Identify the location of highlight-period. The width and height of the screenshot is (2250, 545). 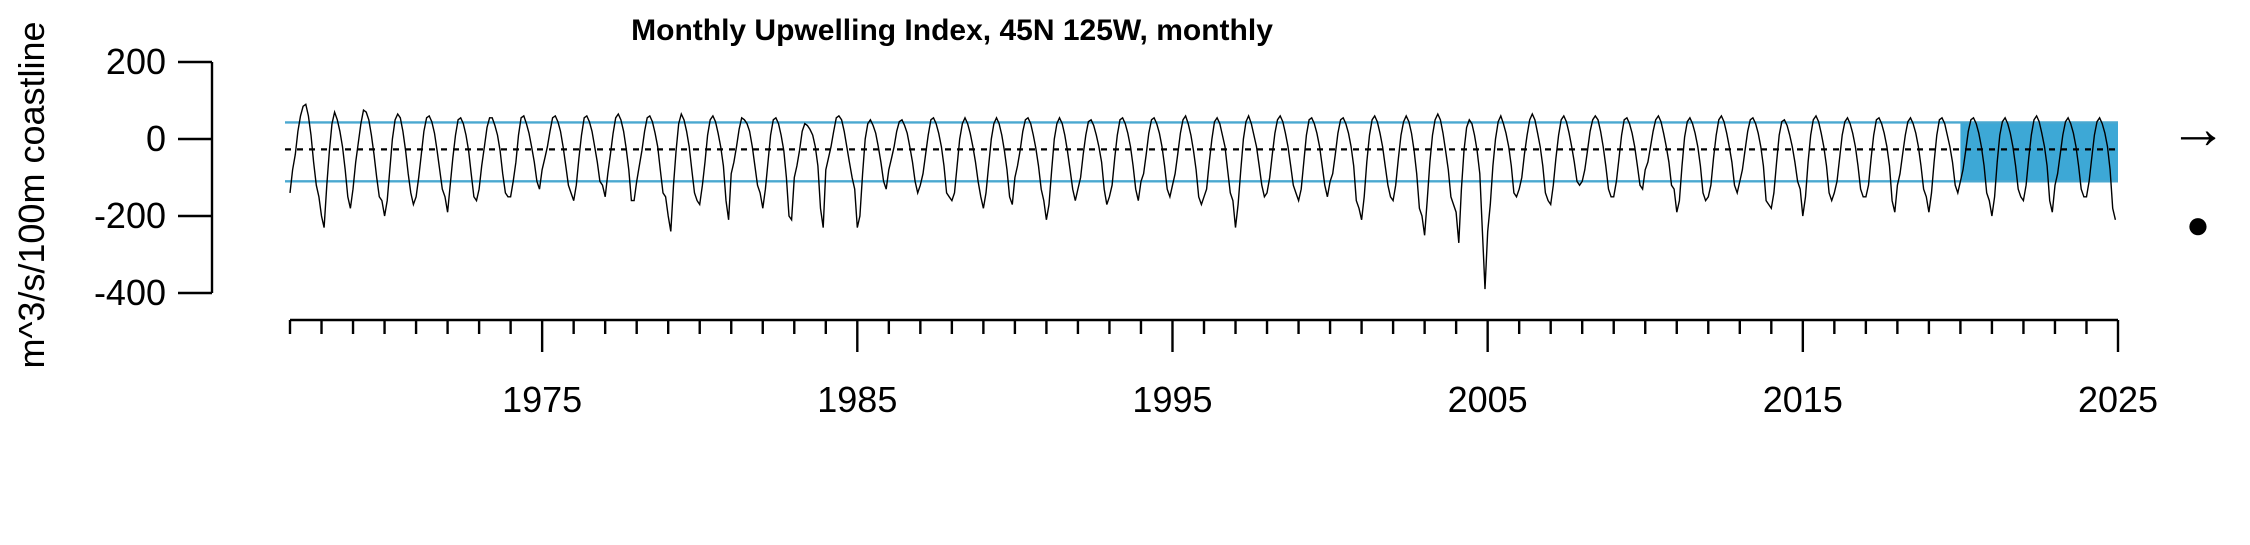
(2039, 152).